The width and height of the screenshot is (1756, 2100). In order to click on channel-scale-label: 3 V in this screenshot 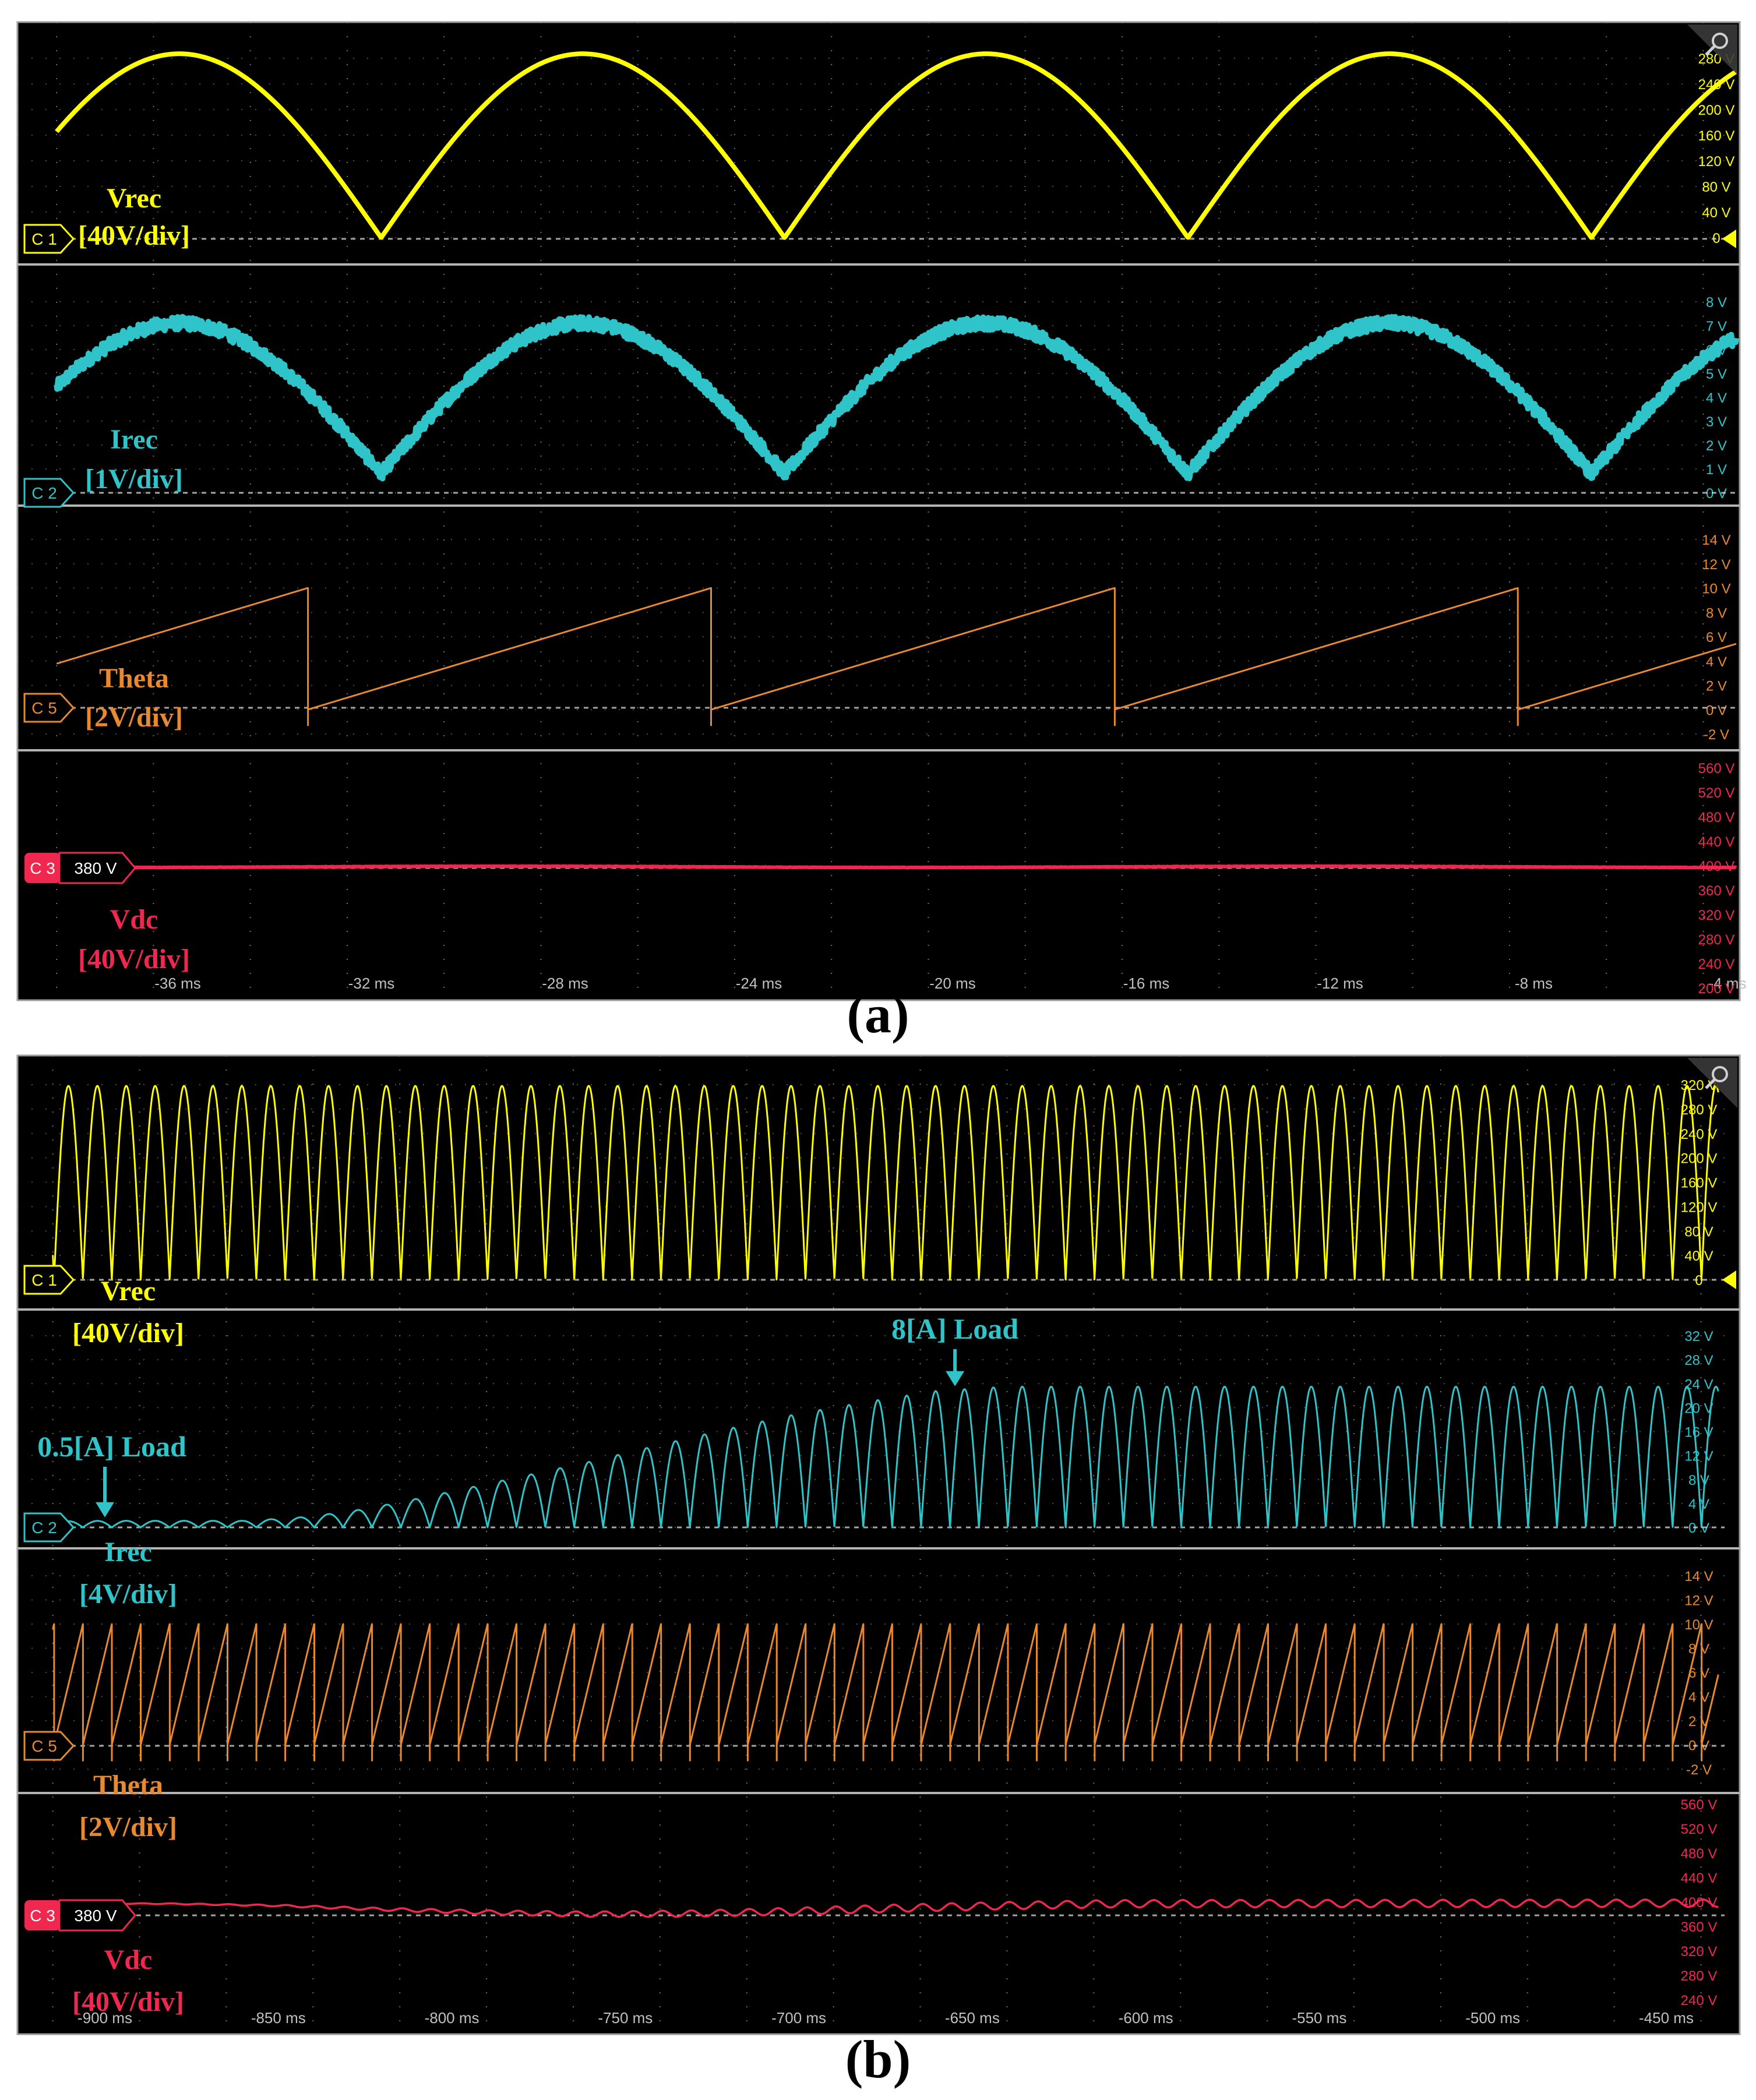, I will do `click(1716, 422)`.